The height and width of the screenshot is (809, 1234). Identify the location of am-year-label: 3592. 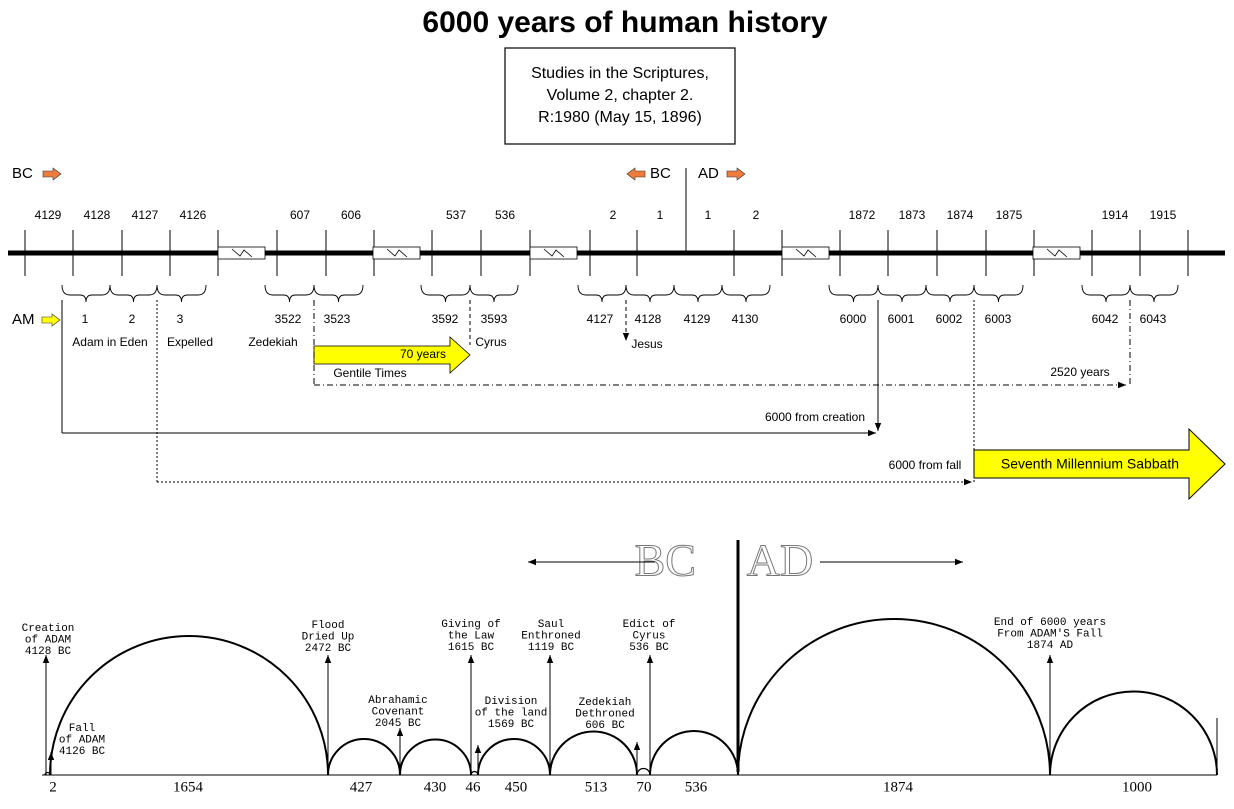
(445, 319).